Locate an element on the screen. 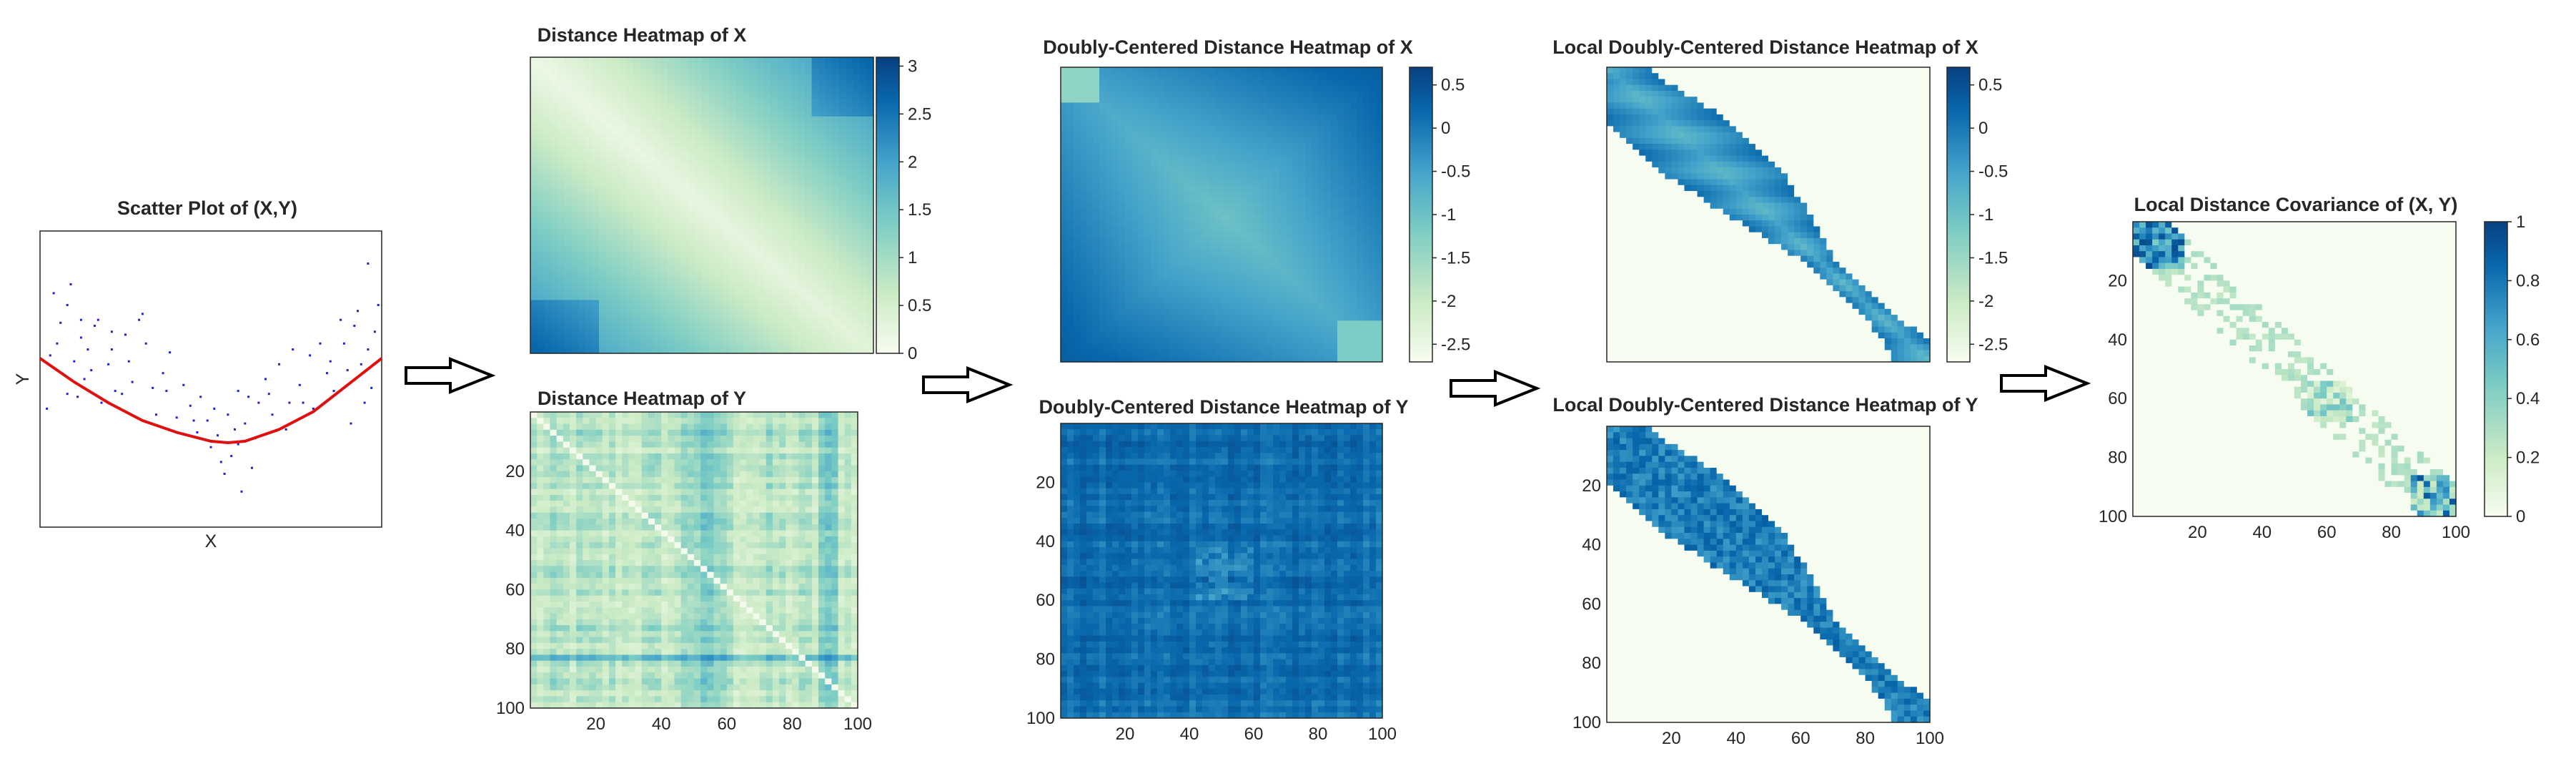 The width and height of the screenshot is (2576, 761). ldcov-title: Local Distance Covariance of (X, Y) is located at coordinates (2296, 204).